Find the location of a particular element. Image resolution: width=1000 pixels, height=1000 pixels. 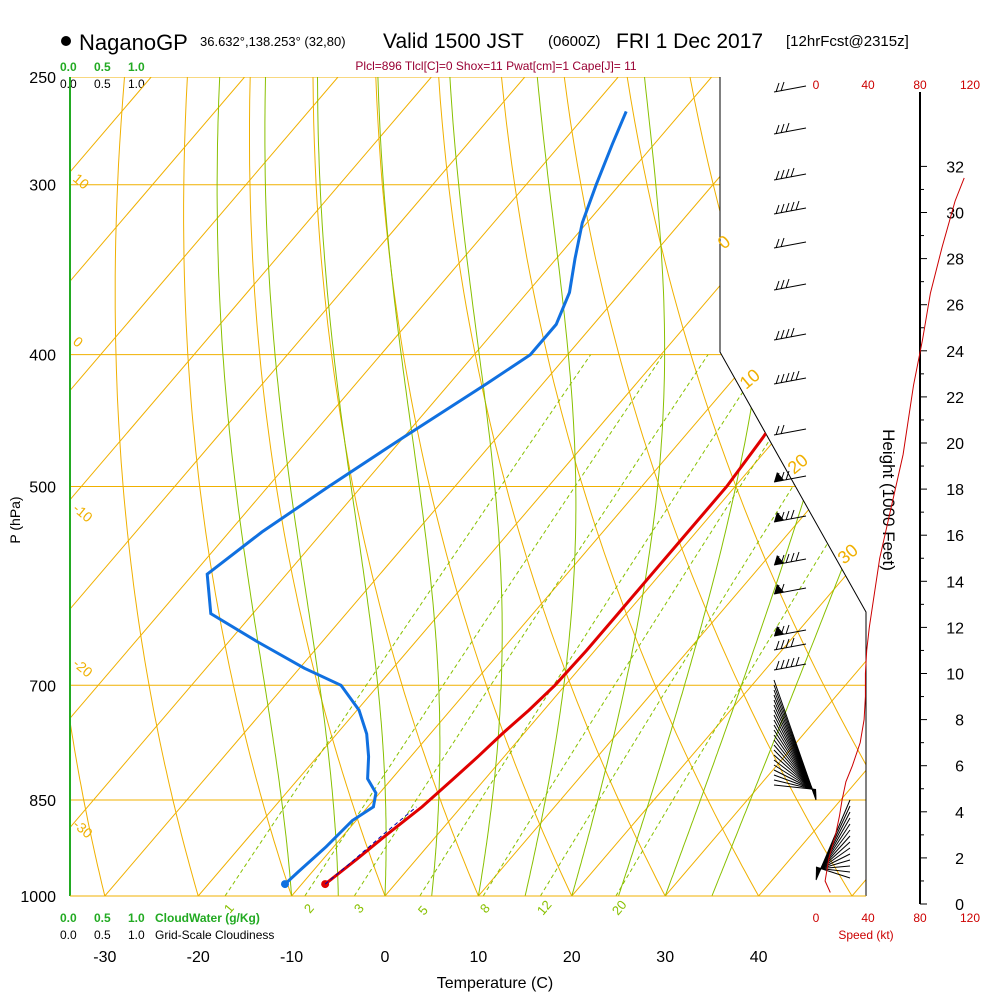

cloudwater-tick: 0.0 is located at coordinates (68, 918).